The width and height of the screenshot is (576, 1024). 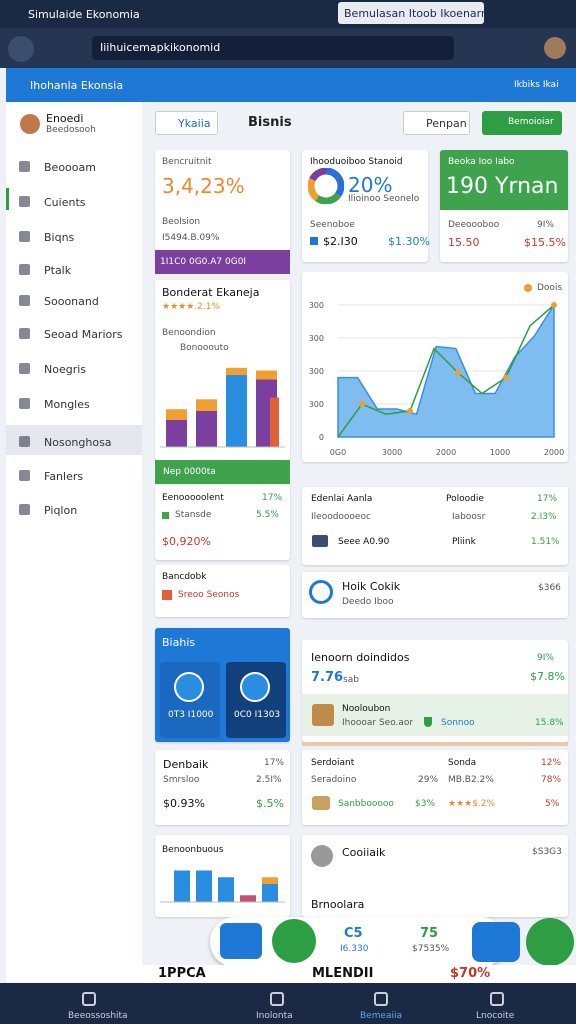 I want to click on sidebar-item: Noegris, so click(x=65, y=369).